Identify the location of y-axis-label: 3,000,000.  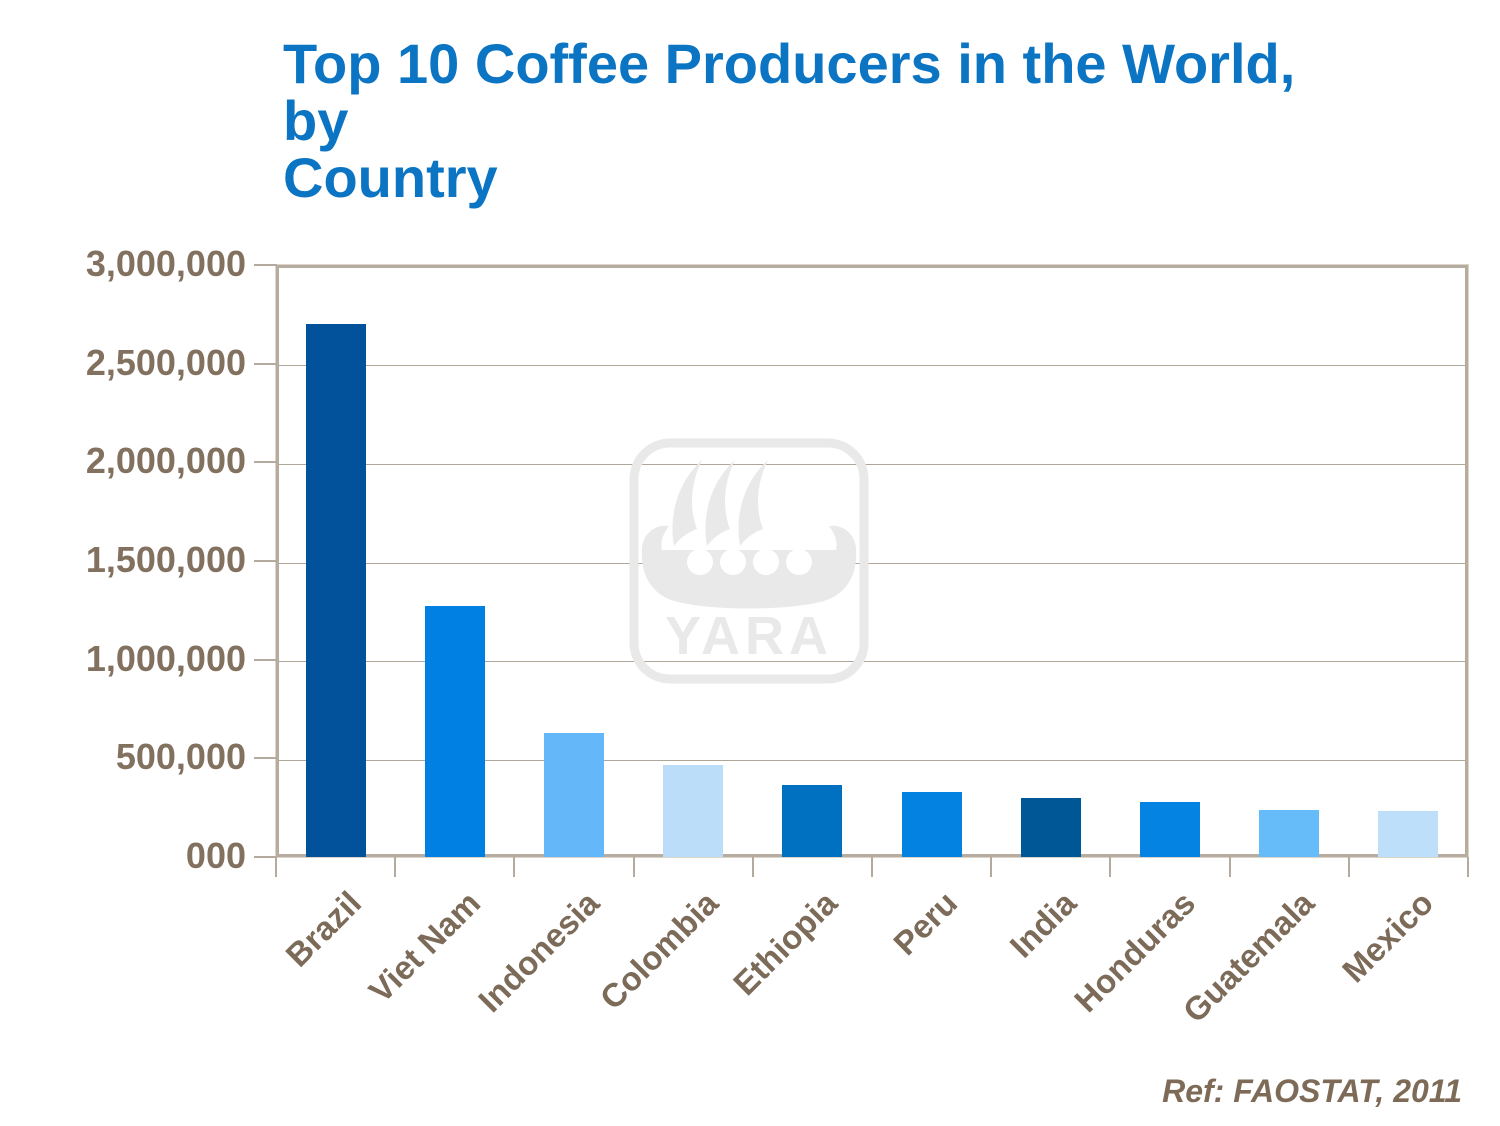
(165, 263).